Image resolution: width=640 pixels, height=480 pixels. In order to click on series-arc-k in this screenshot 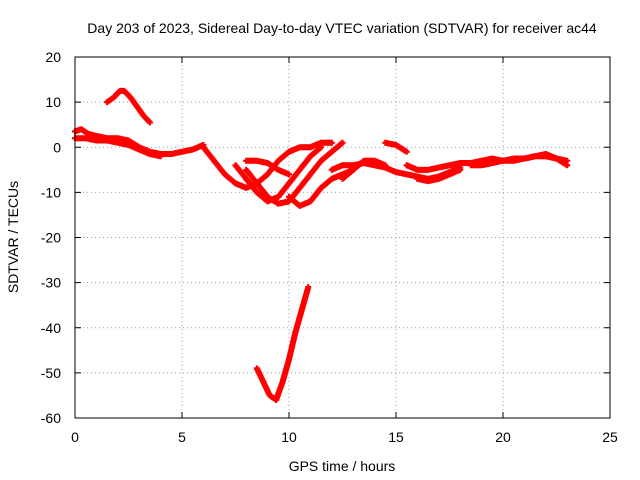, I will do `click(519, 160)`.